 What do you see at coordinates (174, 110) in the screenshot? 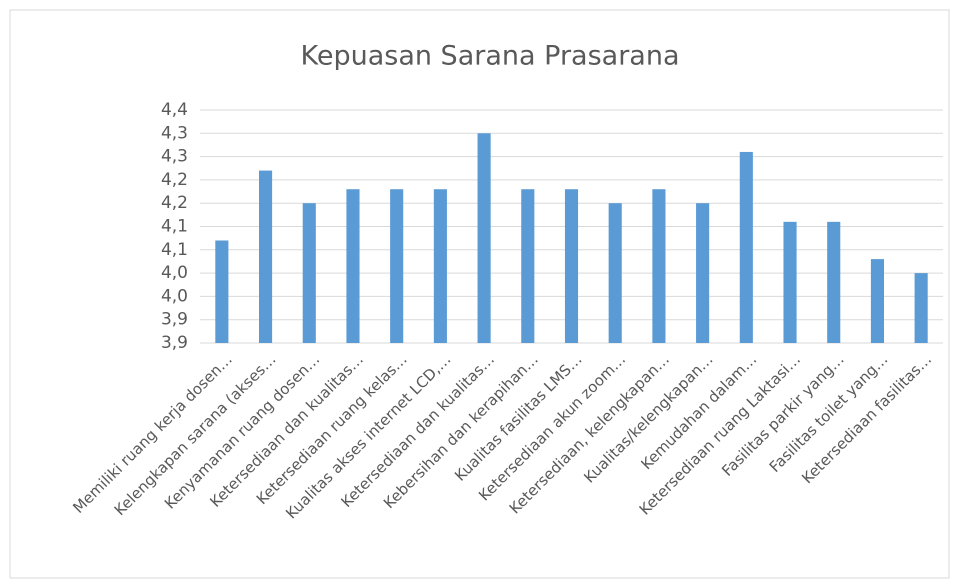
I see `y-tick-label: 4,4` at bounding box center [174, 110].